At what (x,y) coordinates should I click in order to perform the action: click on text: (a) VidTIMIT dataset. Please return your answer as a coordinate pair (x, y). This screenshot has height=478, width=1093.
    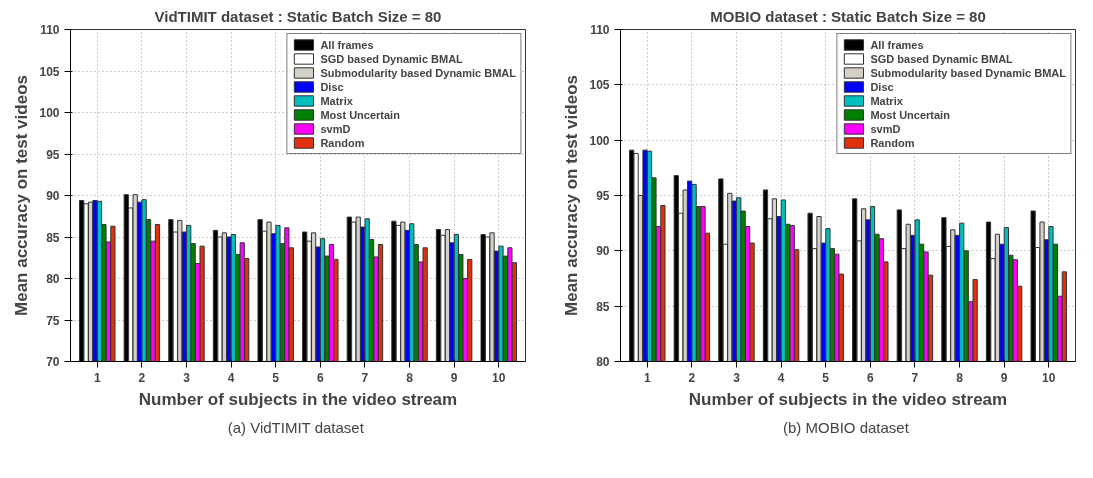
    Looking at the image, I should click on (296, 427).